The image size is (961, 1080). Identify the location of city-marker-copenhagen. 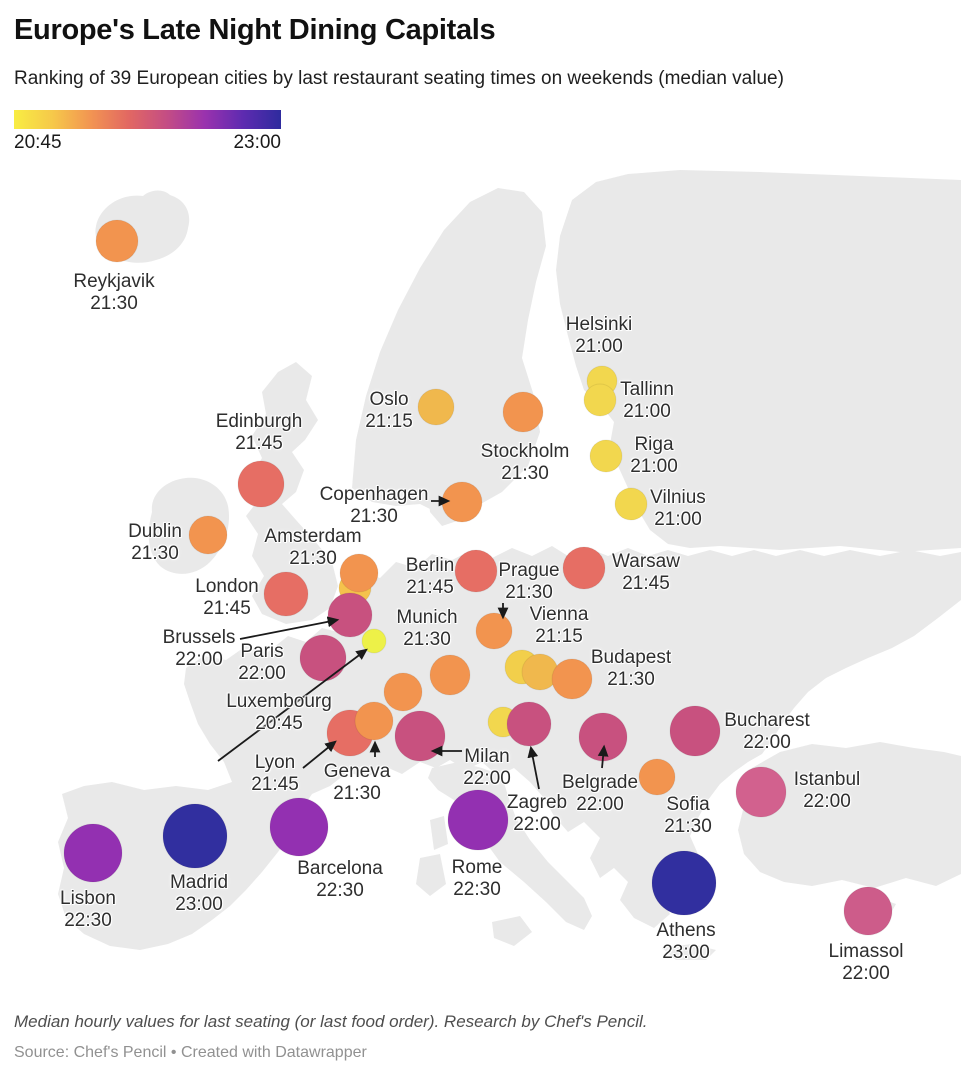
(462, 502).